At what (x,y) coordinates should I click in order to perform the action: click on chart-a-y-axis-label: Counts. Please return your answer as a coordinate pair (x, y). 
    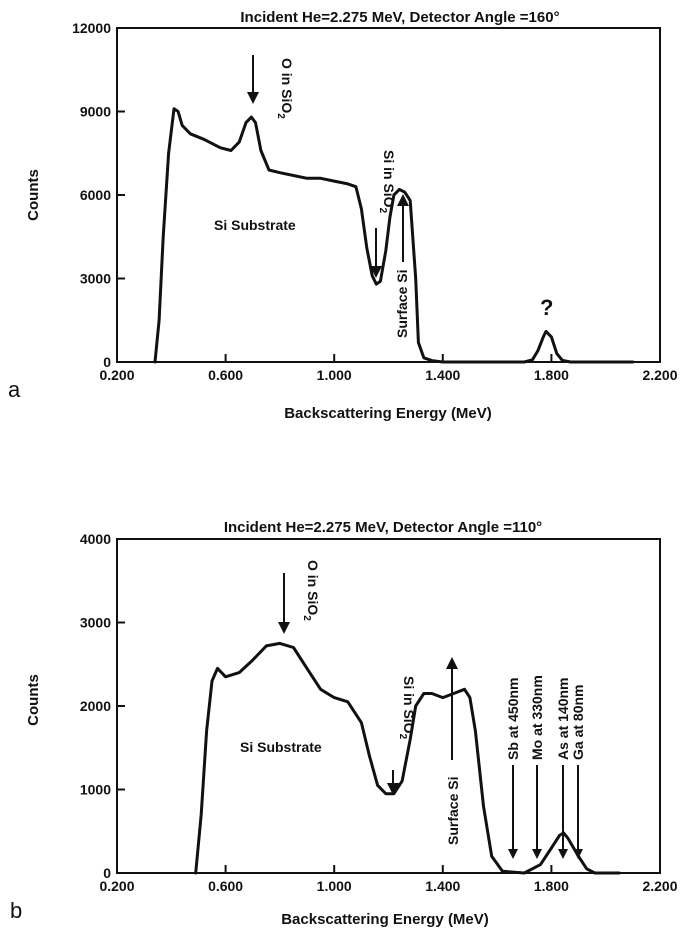
    Looking at the image, I should click on (33, 195).